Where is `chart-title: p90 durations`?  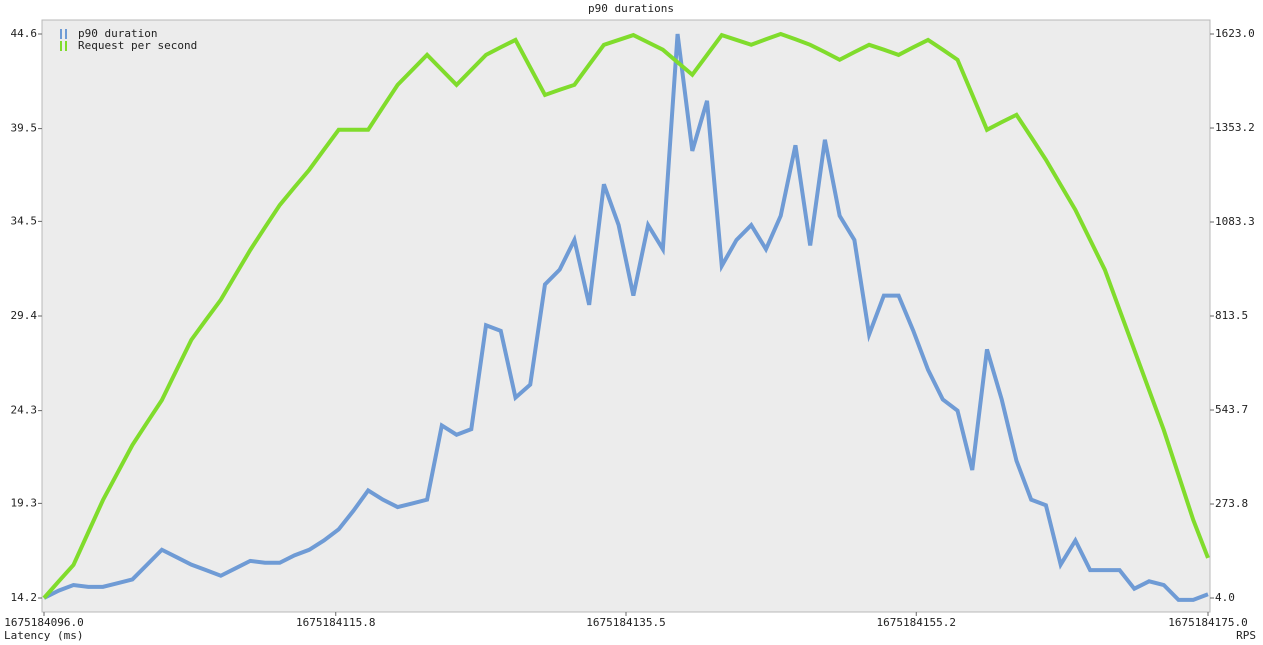
chart-title: p90 durations is located at coordinates (631, 8).